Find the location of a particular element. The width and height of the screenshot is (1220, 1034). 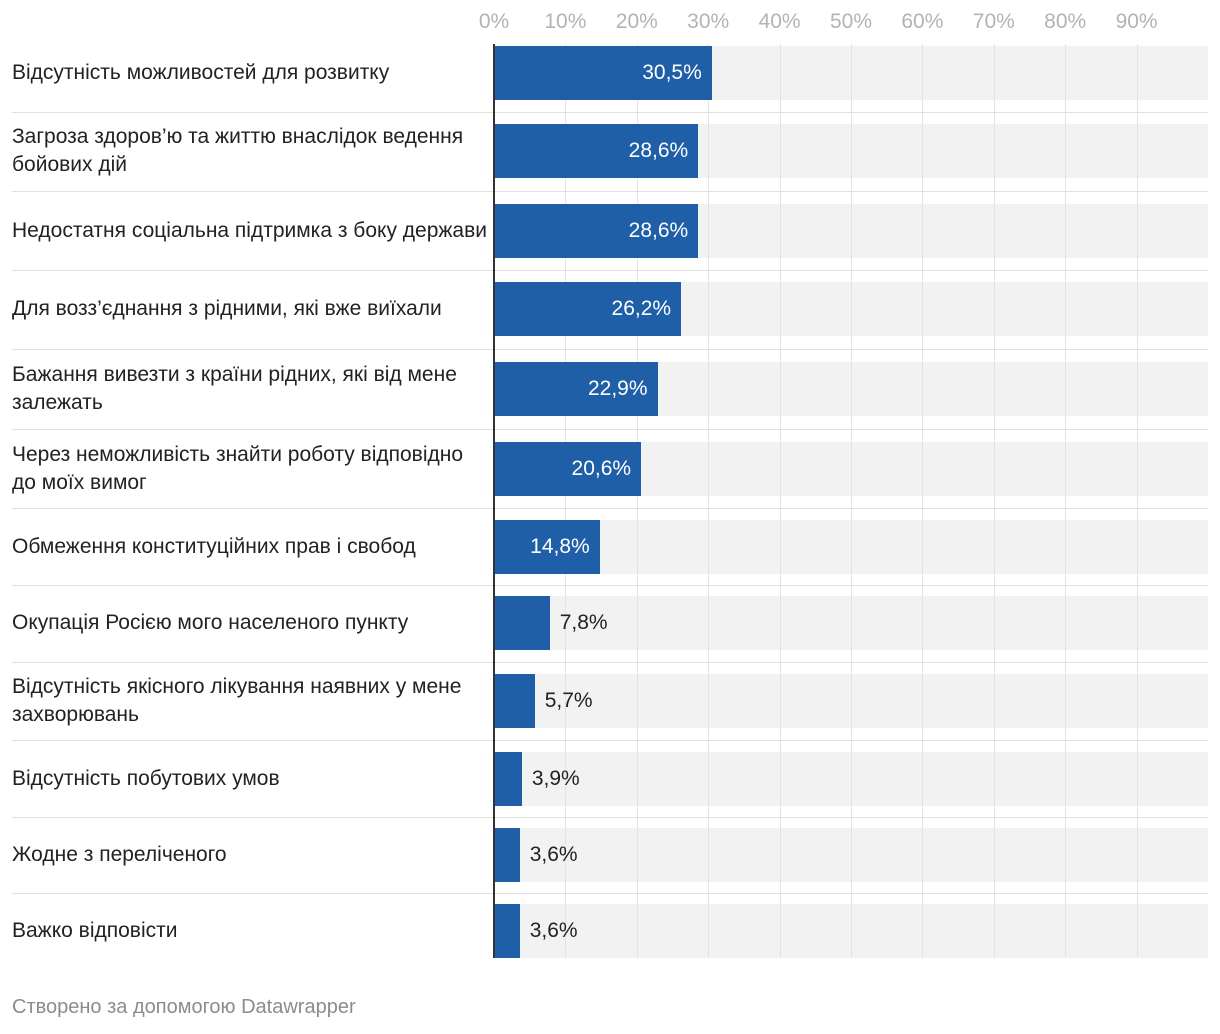

x-tick-label: 40% is located at coordinates (779, 21).